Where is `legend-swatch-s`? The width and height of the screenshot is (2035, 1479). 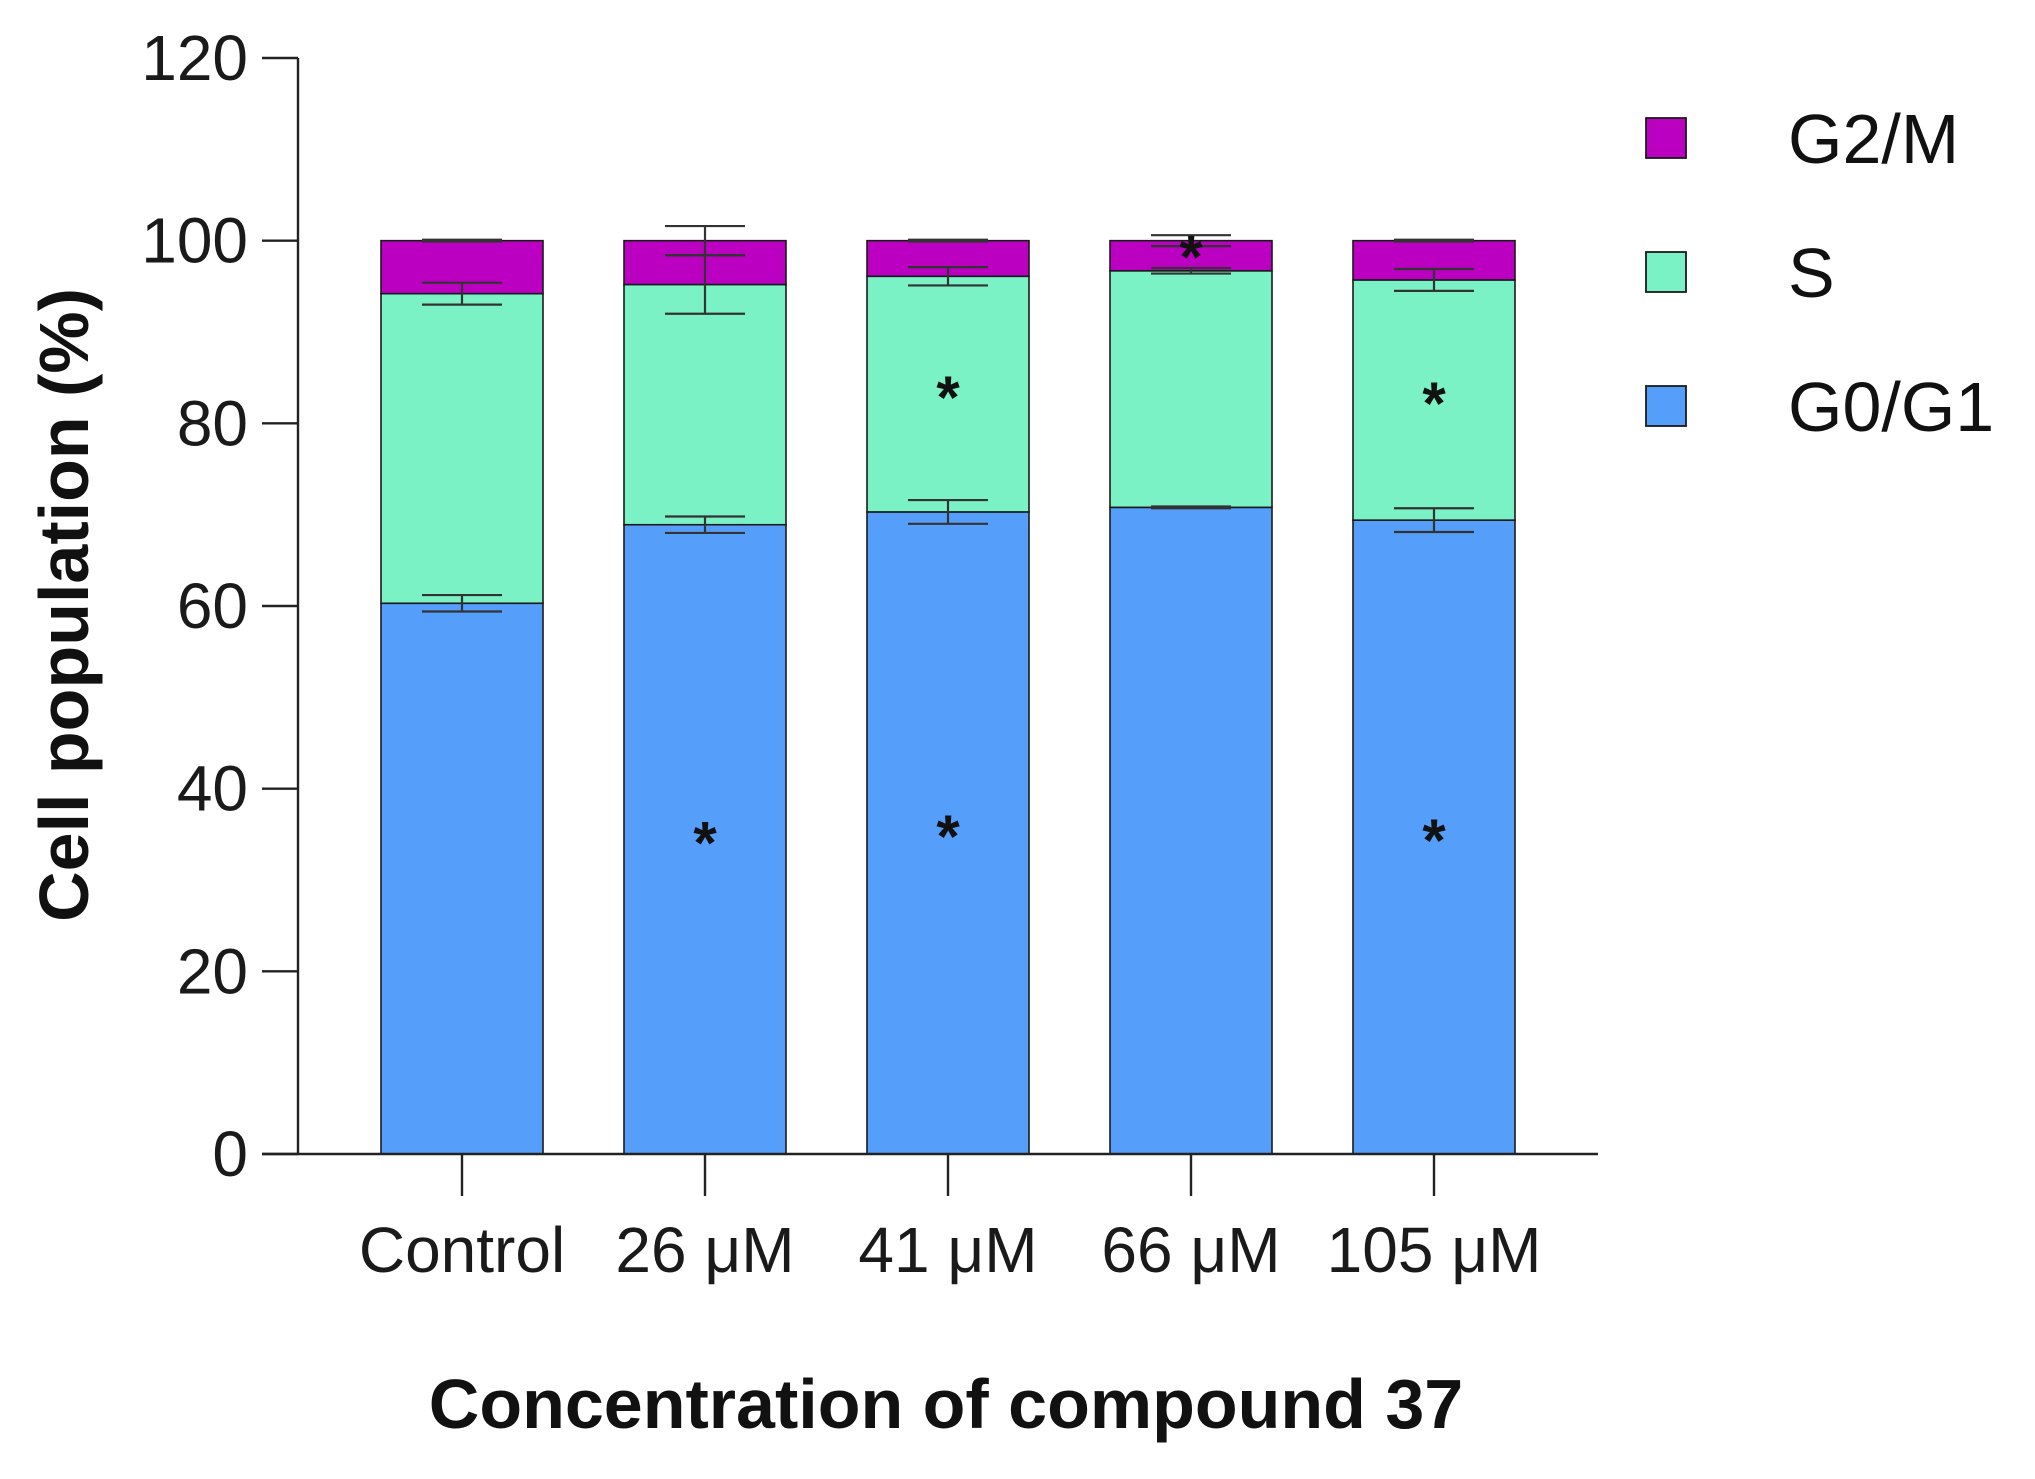 legend-swatch-s is located at coordinates (1666, 272).